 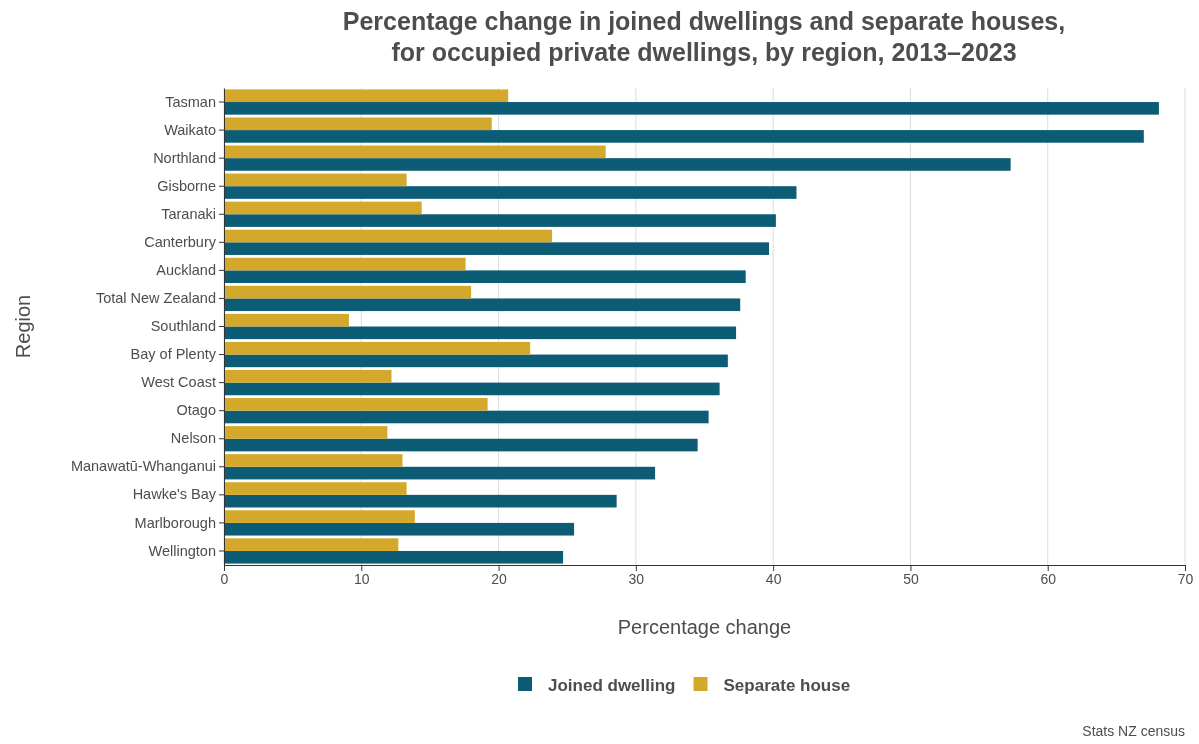 What do you see at coordinates (183, 326) in the screenshot?
I see `y-tick-label: Southland` at bounding box center [183, 326].